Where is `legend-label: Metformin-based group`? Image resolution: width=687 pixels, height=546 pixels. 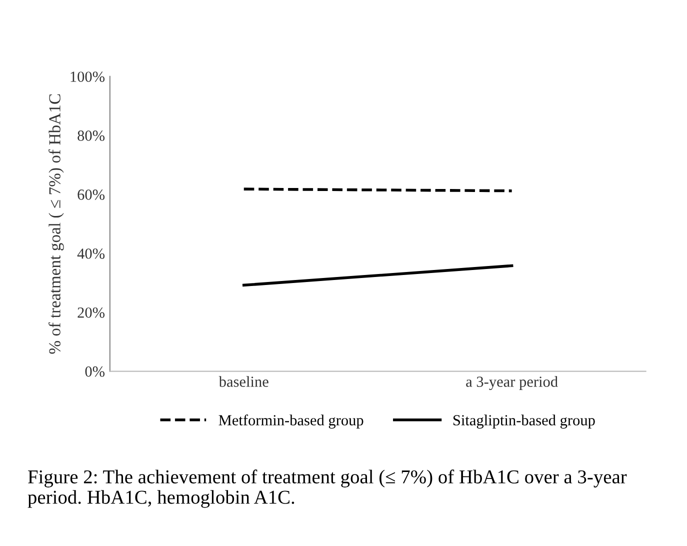
legend-label: Metformin-based group is located at coordinates (291, 421).